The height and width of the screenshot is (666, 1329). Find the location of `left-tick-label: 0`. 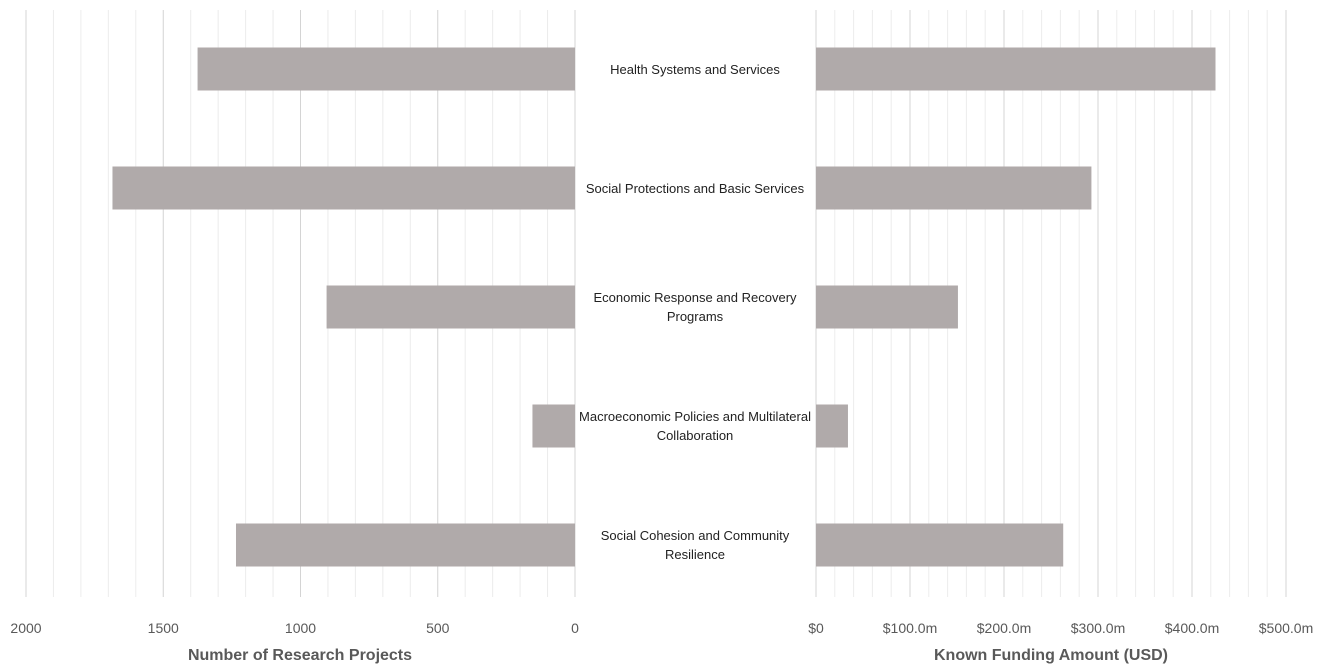

left-tick-label: 0 is located at coordinates (575, 628).